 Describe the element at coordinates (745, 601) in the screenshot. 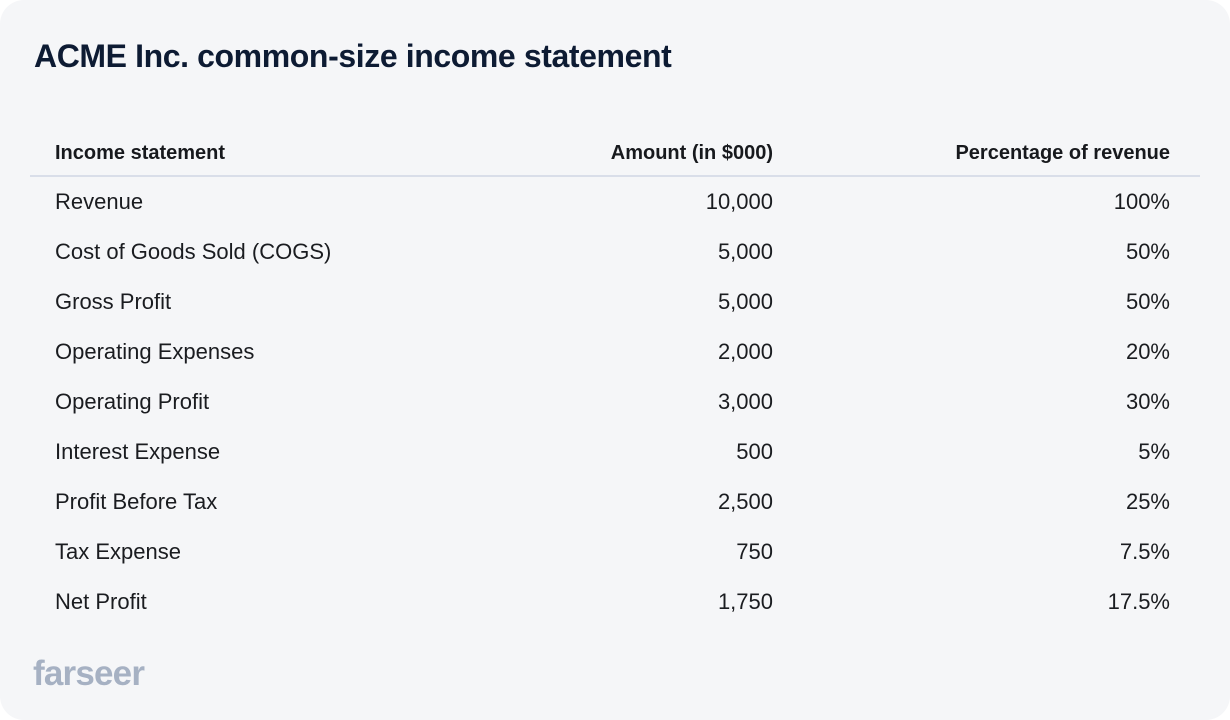

I see `row-amount-value: 1,750` at that location.